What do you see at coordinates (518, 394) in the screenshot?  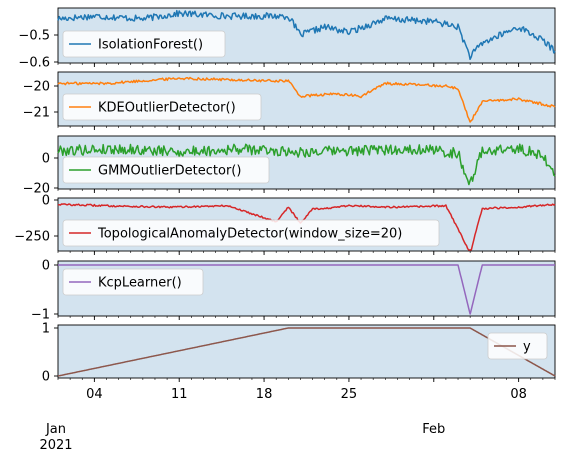 I see `x-tick-label: 08` at bounding box center [518, 394].